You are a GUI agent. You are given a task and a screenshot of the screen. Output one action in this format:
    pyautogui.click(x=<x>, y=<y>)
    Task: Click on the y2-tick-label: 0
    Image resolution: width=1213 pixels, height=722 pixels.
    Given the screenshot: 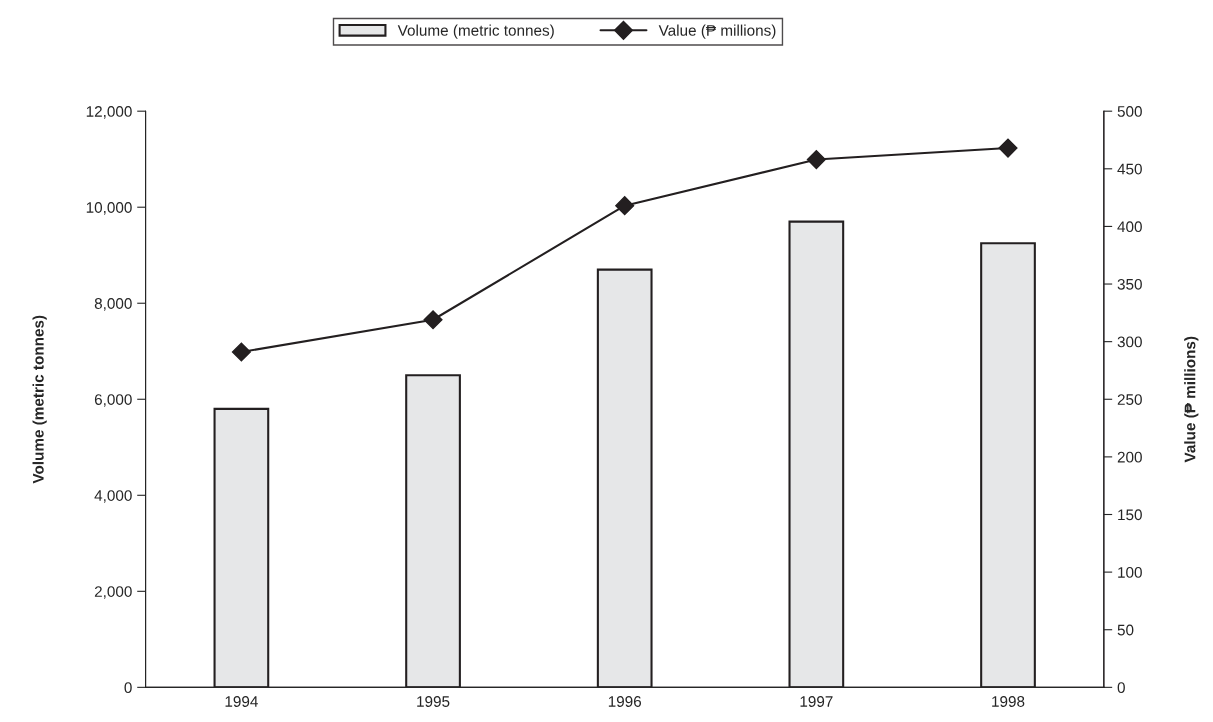 What is the action you would take?
    pyautogui.click(x=1121, y=688)
    